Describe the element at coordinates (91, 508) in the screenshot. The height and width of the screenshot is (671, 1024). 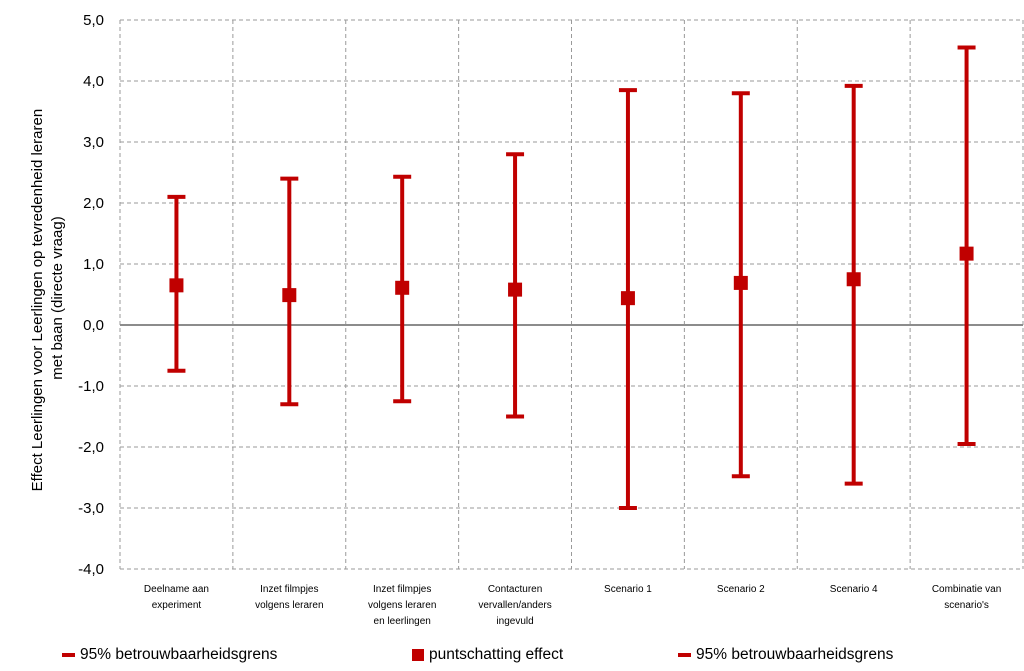
I see `y-tick-label: -3,0` at that location.